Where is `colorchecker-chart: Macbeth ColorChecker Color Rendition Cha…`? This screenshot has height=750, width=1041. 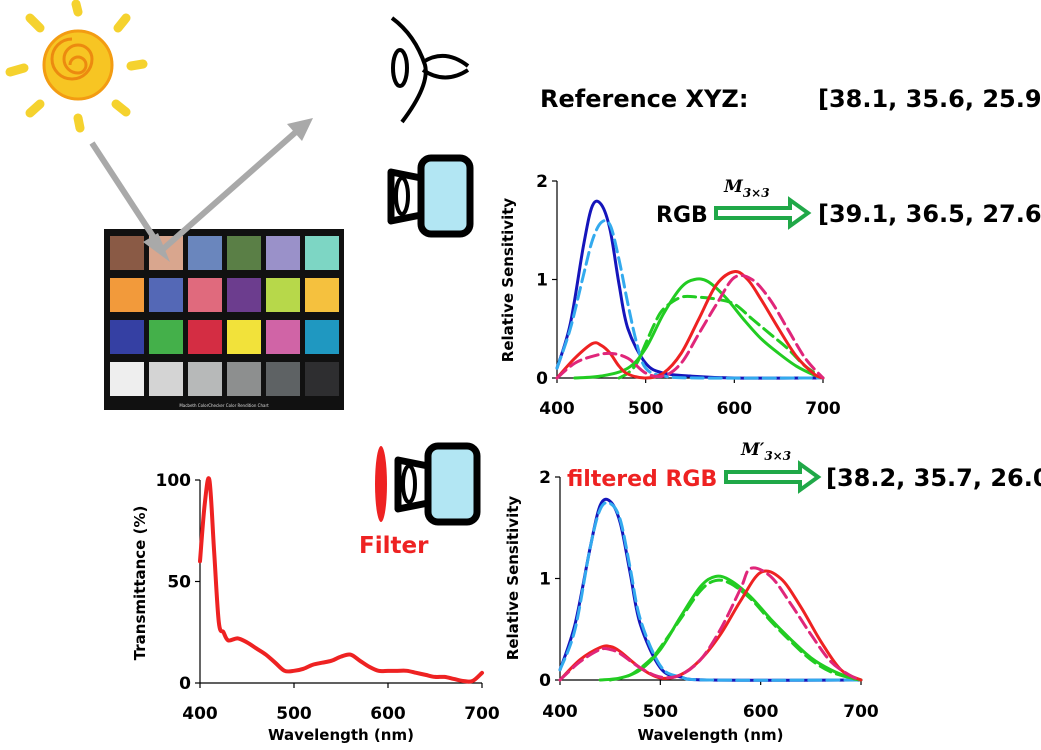 colorchecker-chart: Macbeth ColorChecker Color Rendition Cha… is located at coordinates (224, 319).